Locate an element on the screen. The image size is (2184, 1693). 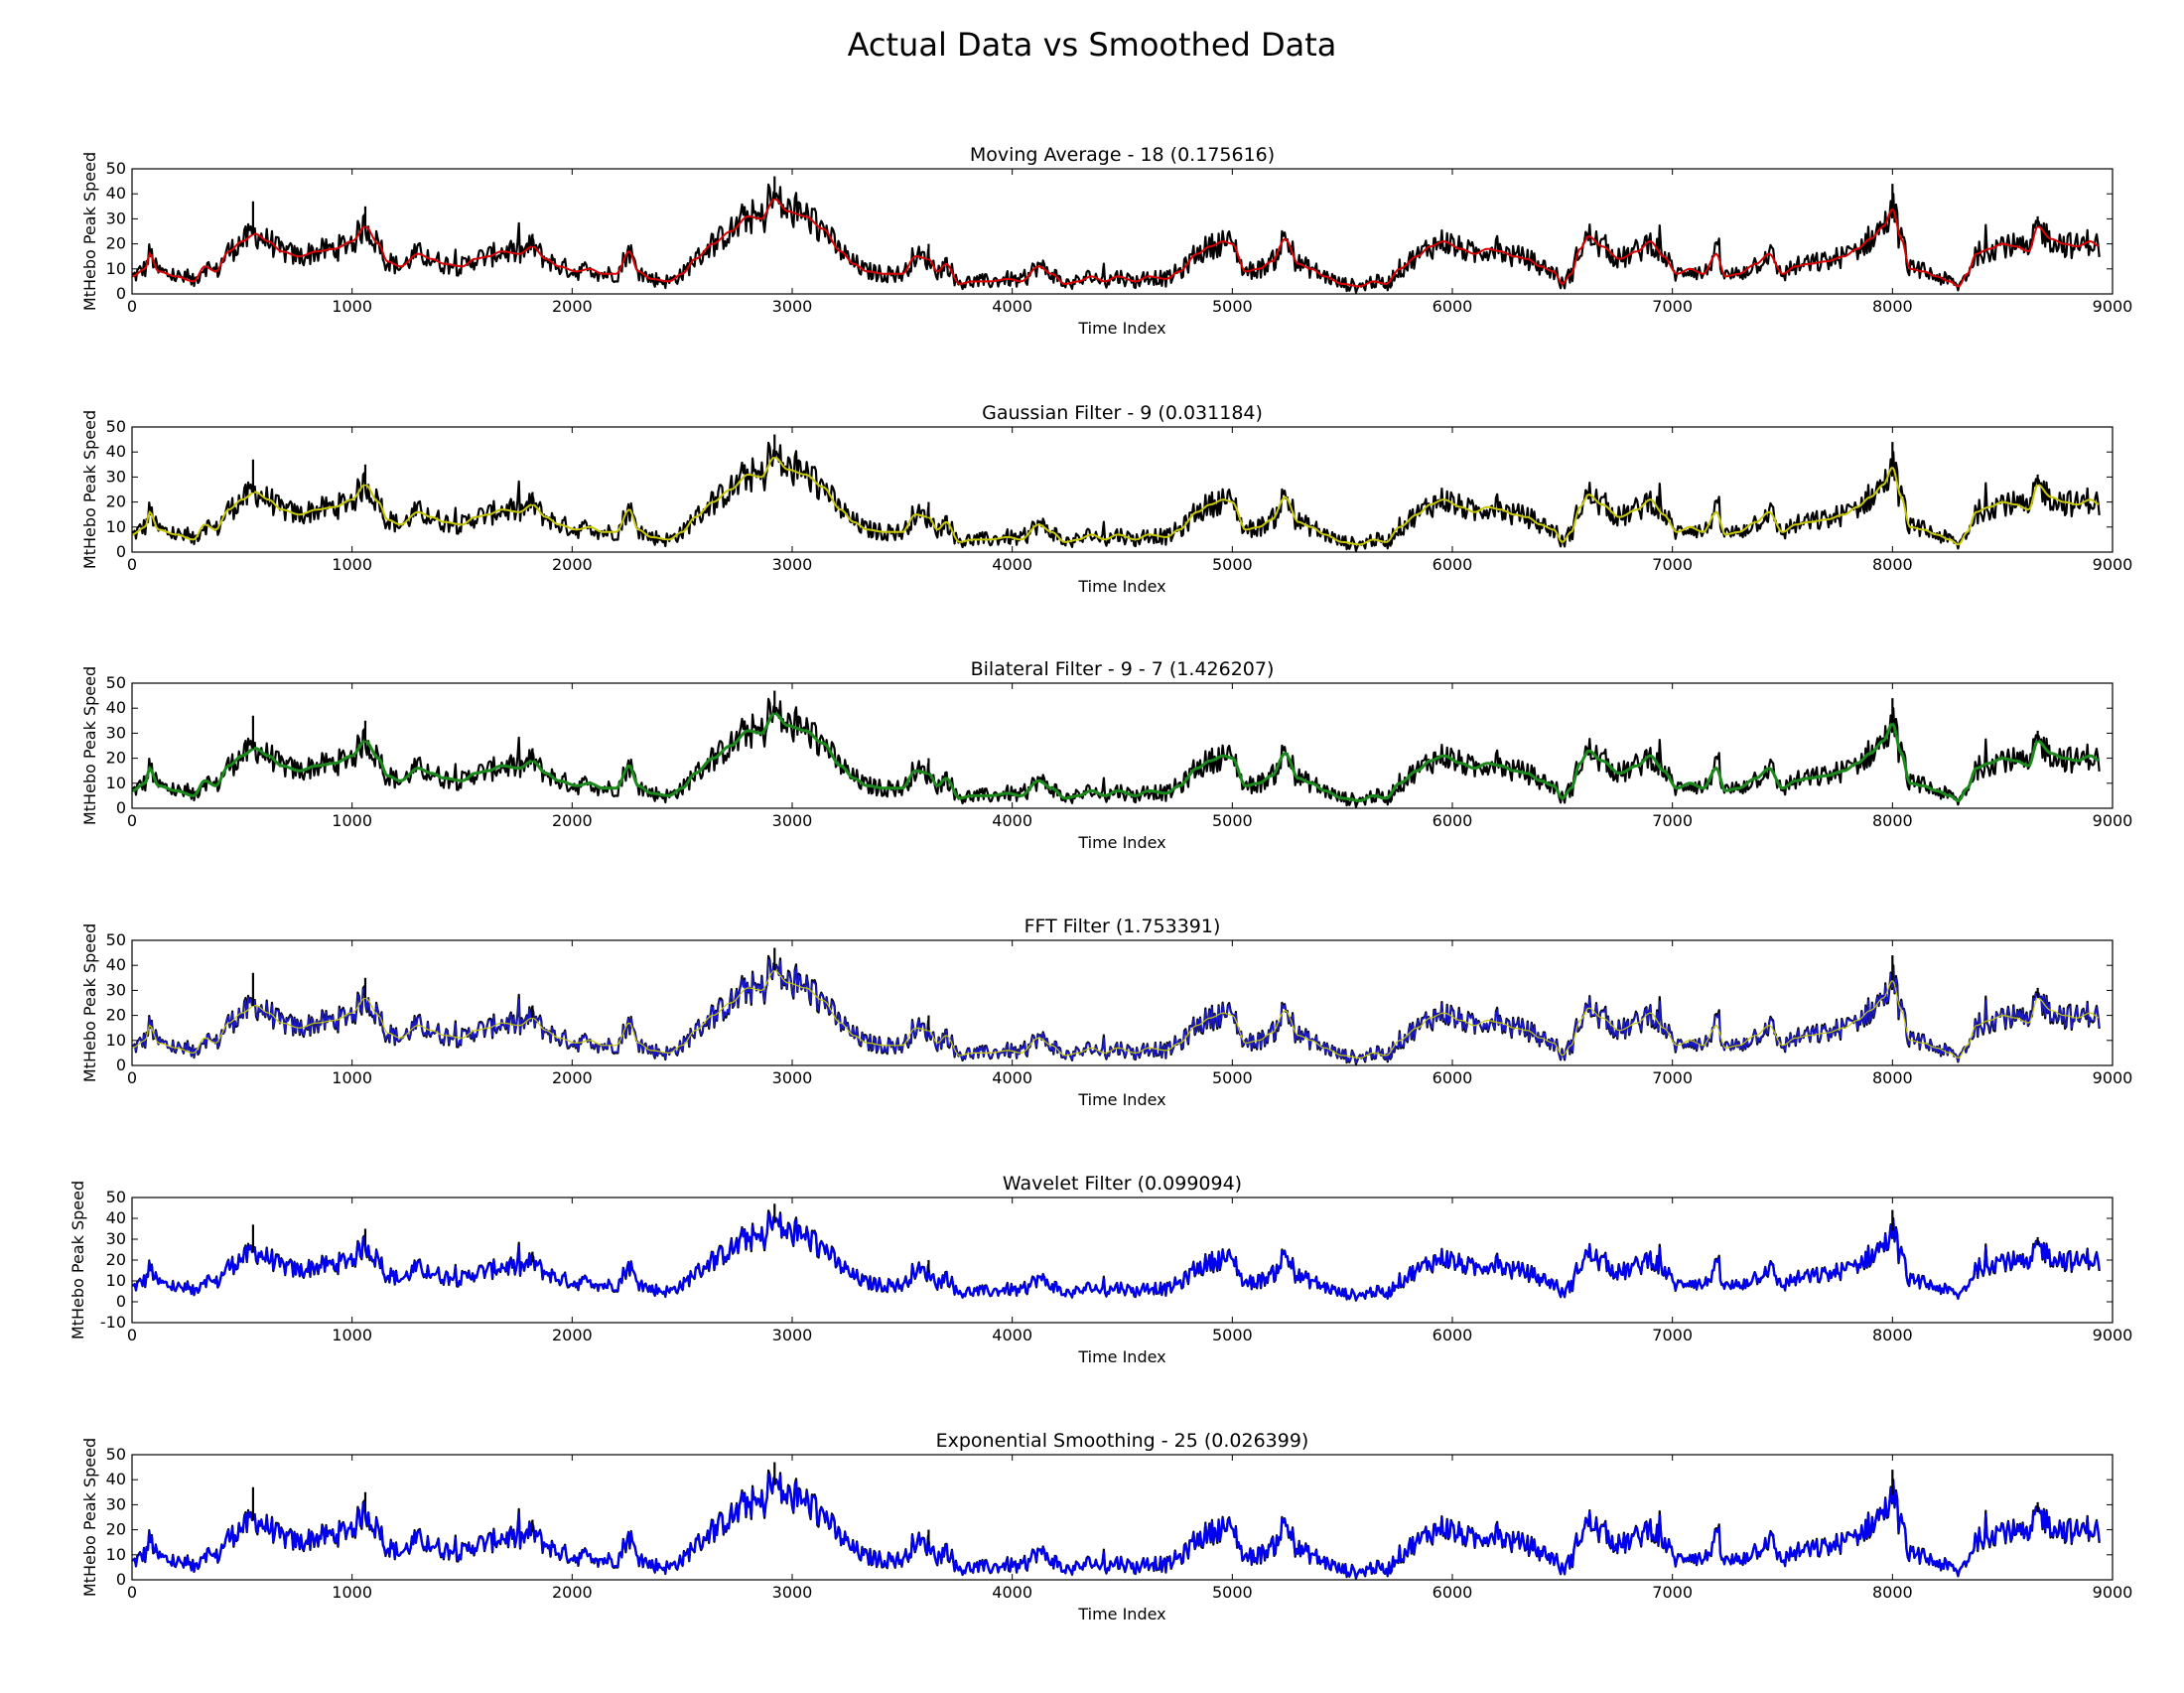
subplot-title: Exponential Smoothing - 25 (0.026399) is located at coordinates (1122, 1441).